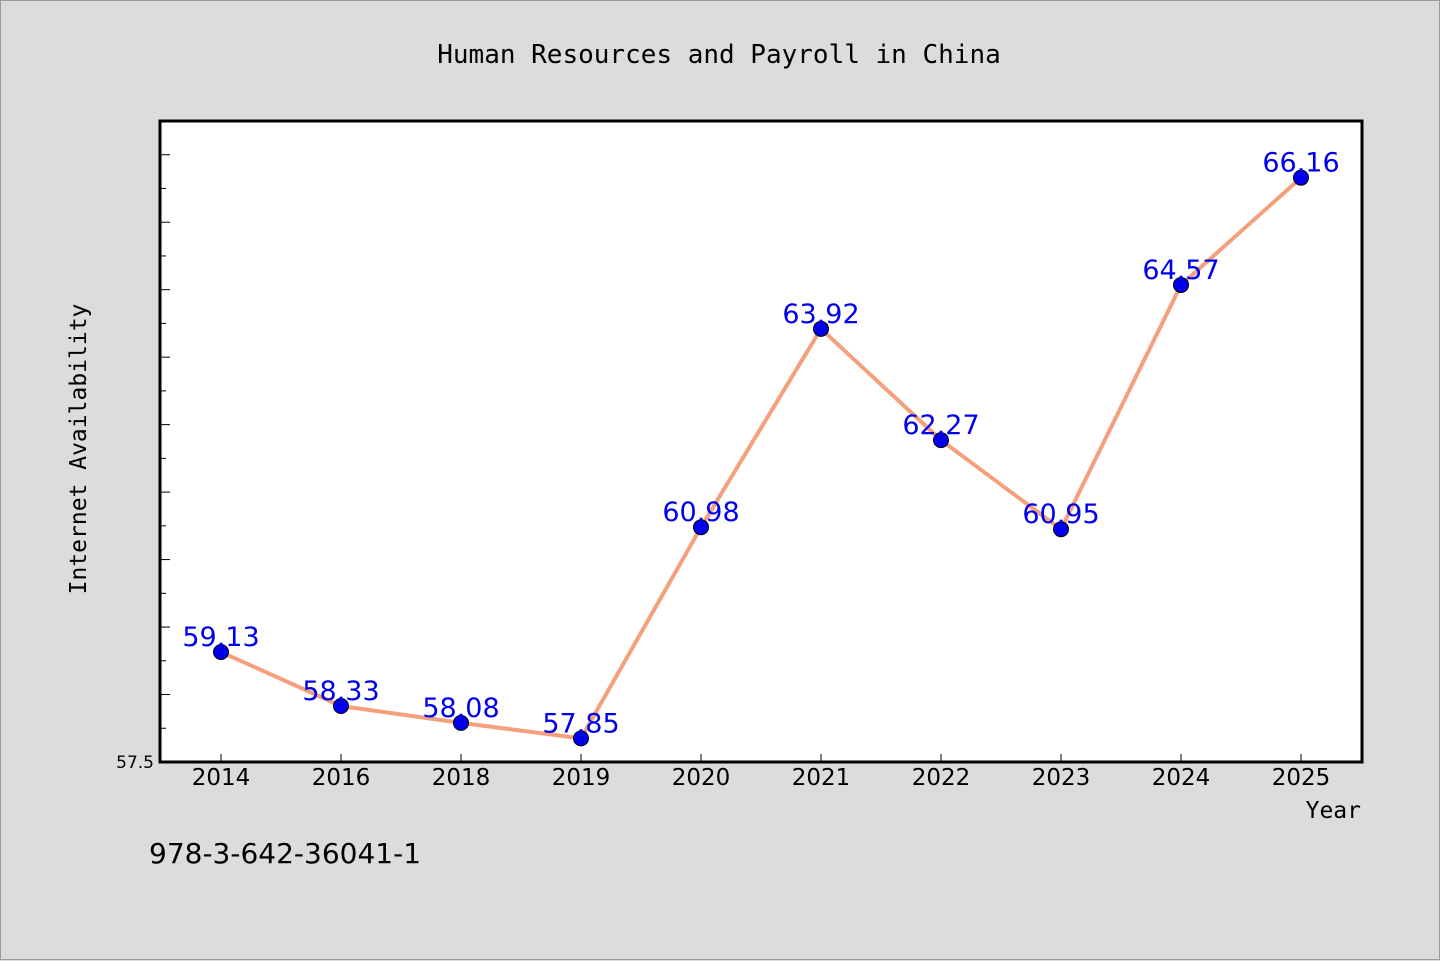  Describe the element at coordinates (341, 778) in the screenshot. I see `x-tick-label: 2016` at that location.